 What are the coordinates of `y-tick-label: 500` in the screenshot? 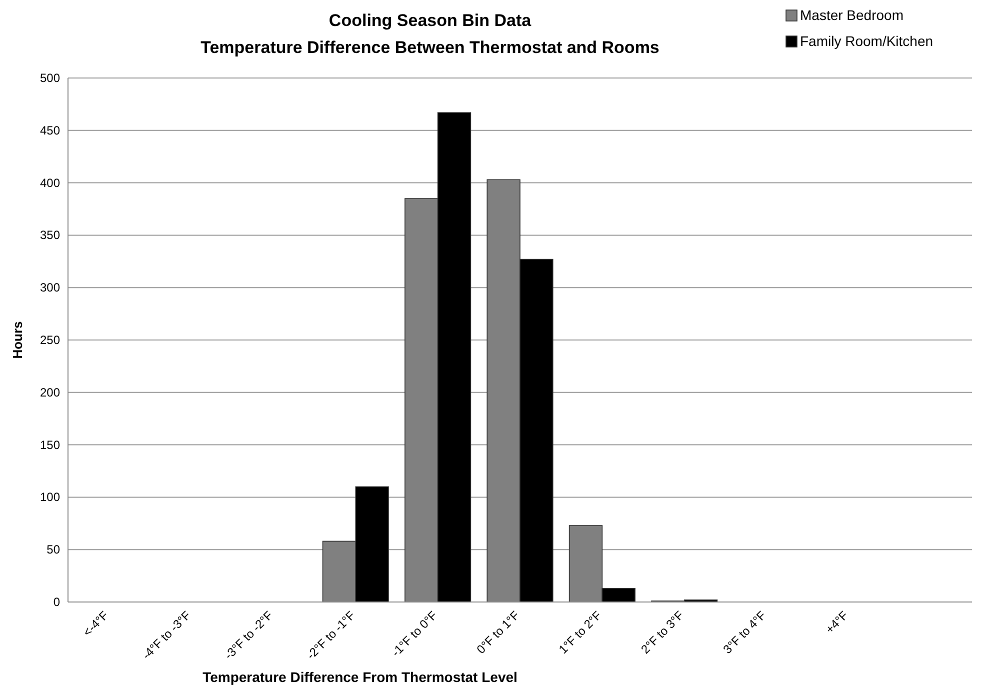 It's located at (50, 78).